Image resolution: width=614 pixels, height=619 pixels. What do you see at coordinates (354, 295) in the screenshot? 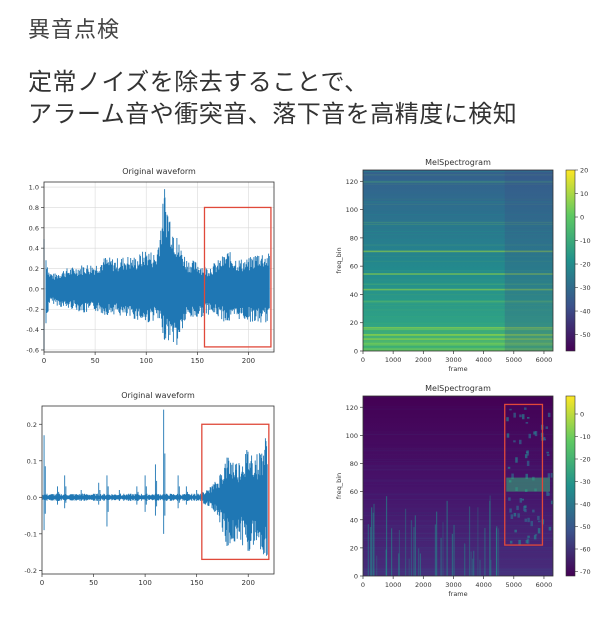
I see `y-tick-label: 40` at bounding box center [354, 295].